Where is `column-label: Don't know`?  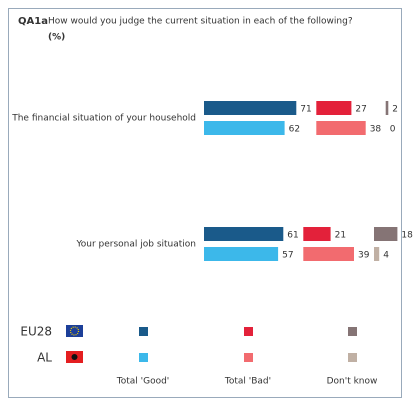
column-label: Don't know is located at coordinates (352, 382).